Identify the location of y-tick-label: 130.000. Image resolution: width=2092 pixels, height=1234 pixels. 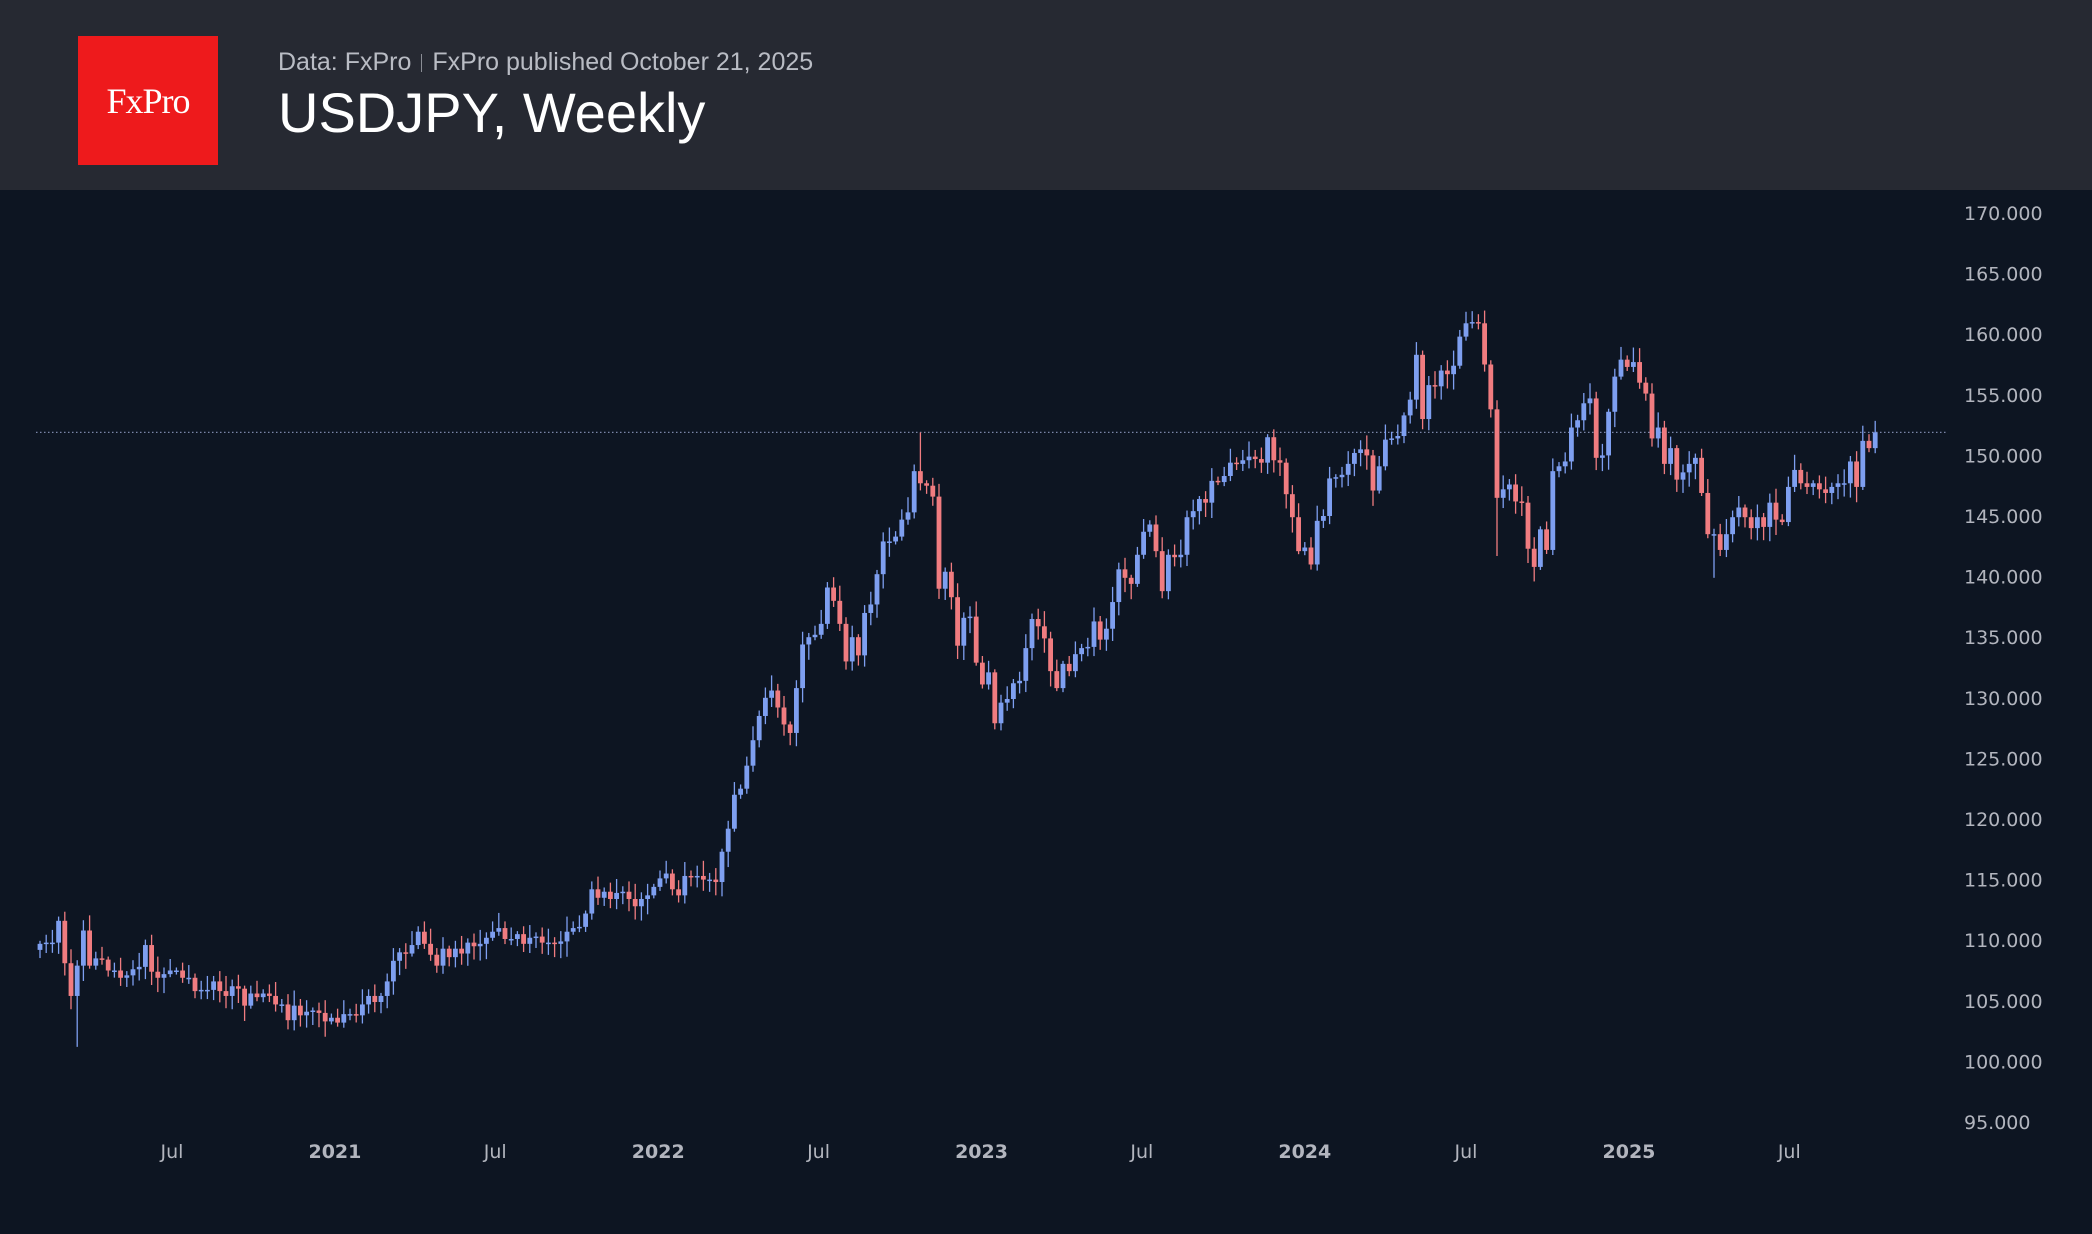
(2003, 699).